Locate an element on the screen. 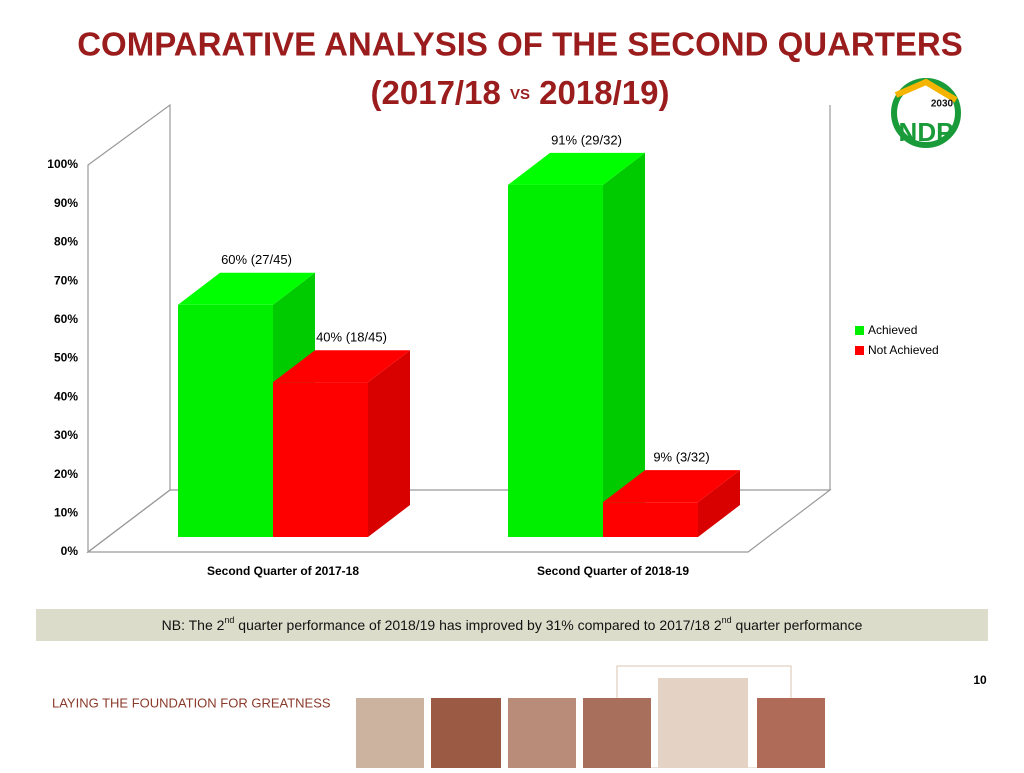  title-line: (2017/18 VS 2018/19) is located at coordinates (520, 92).